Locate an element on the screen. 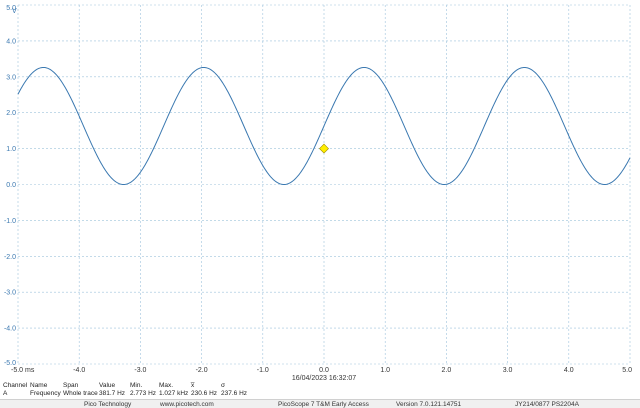  header-value: Value is located at coordinates (107, 385).